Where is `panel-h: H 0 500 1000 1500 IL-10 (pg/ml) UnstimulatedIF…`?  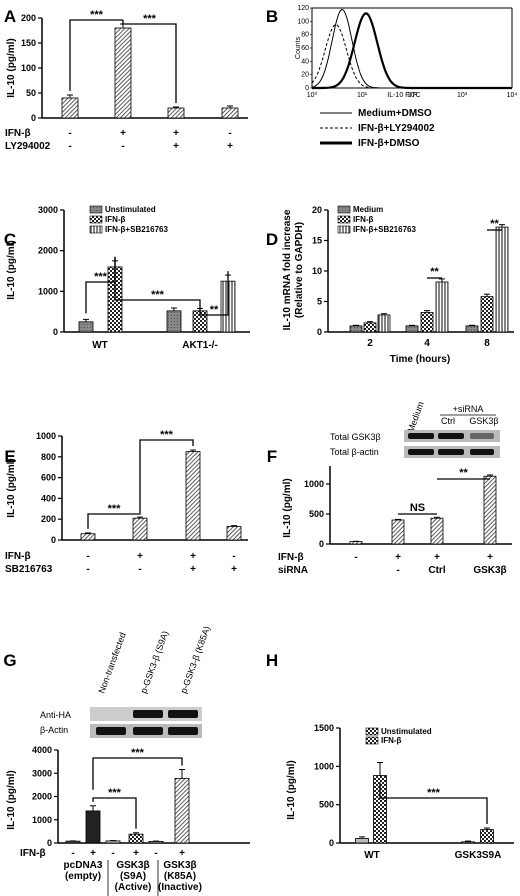 panel-h: H 0 500 1000 1500 IL-10 (pg/ml) UnstimulatedIF… is located at coordinates (390, 756).